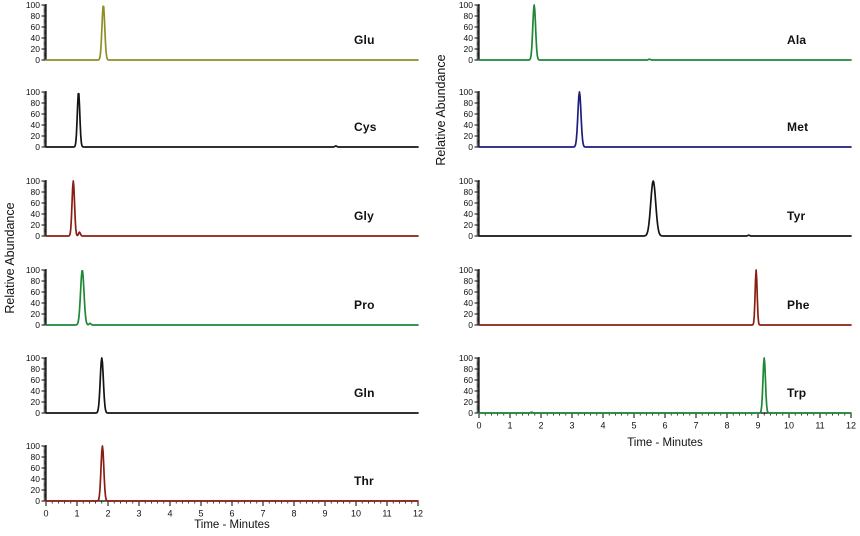 The width and height of the screenshot is (860, 536). What do you see at coordinates (665, 119) in the screenshot?
I see `trace-met` at bounding box center [665, 119].